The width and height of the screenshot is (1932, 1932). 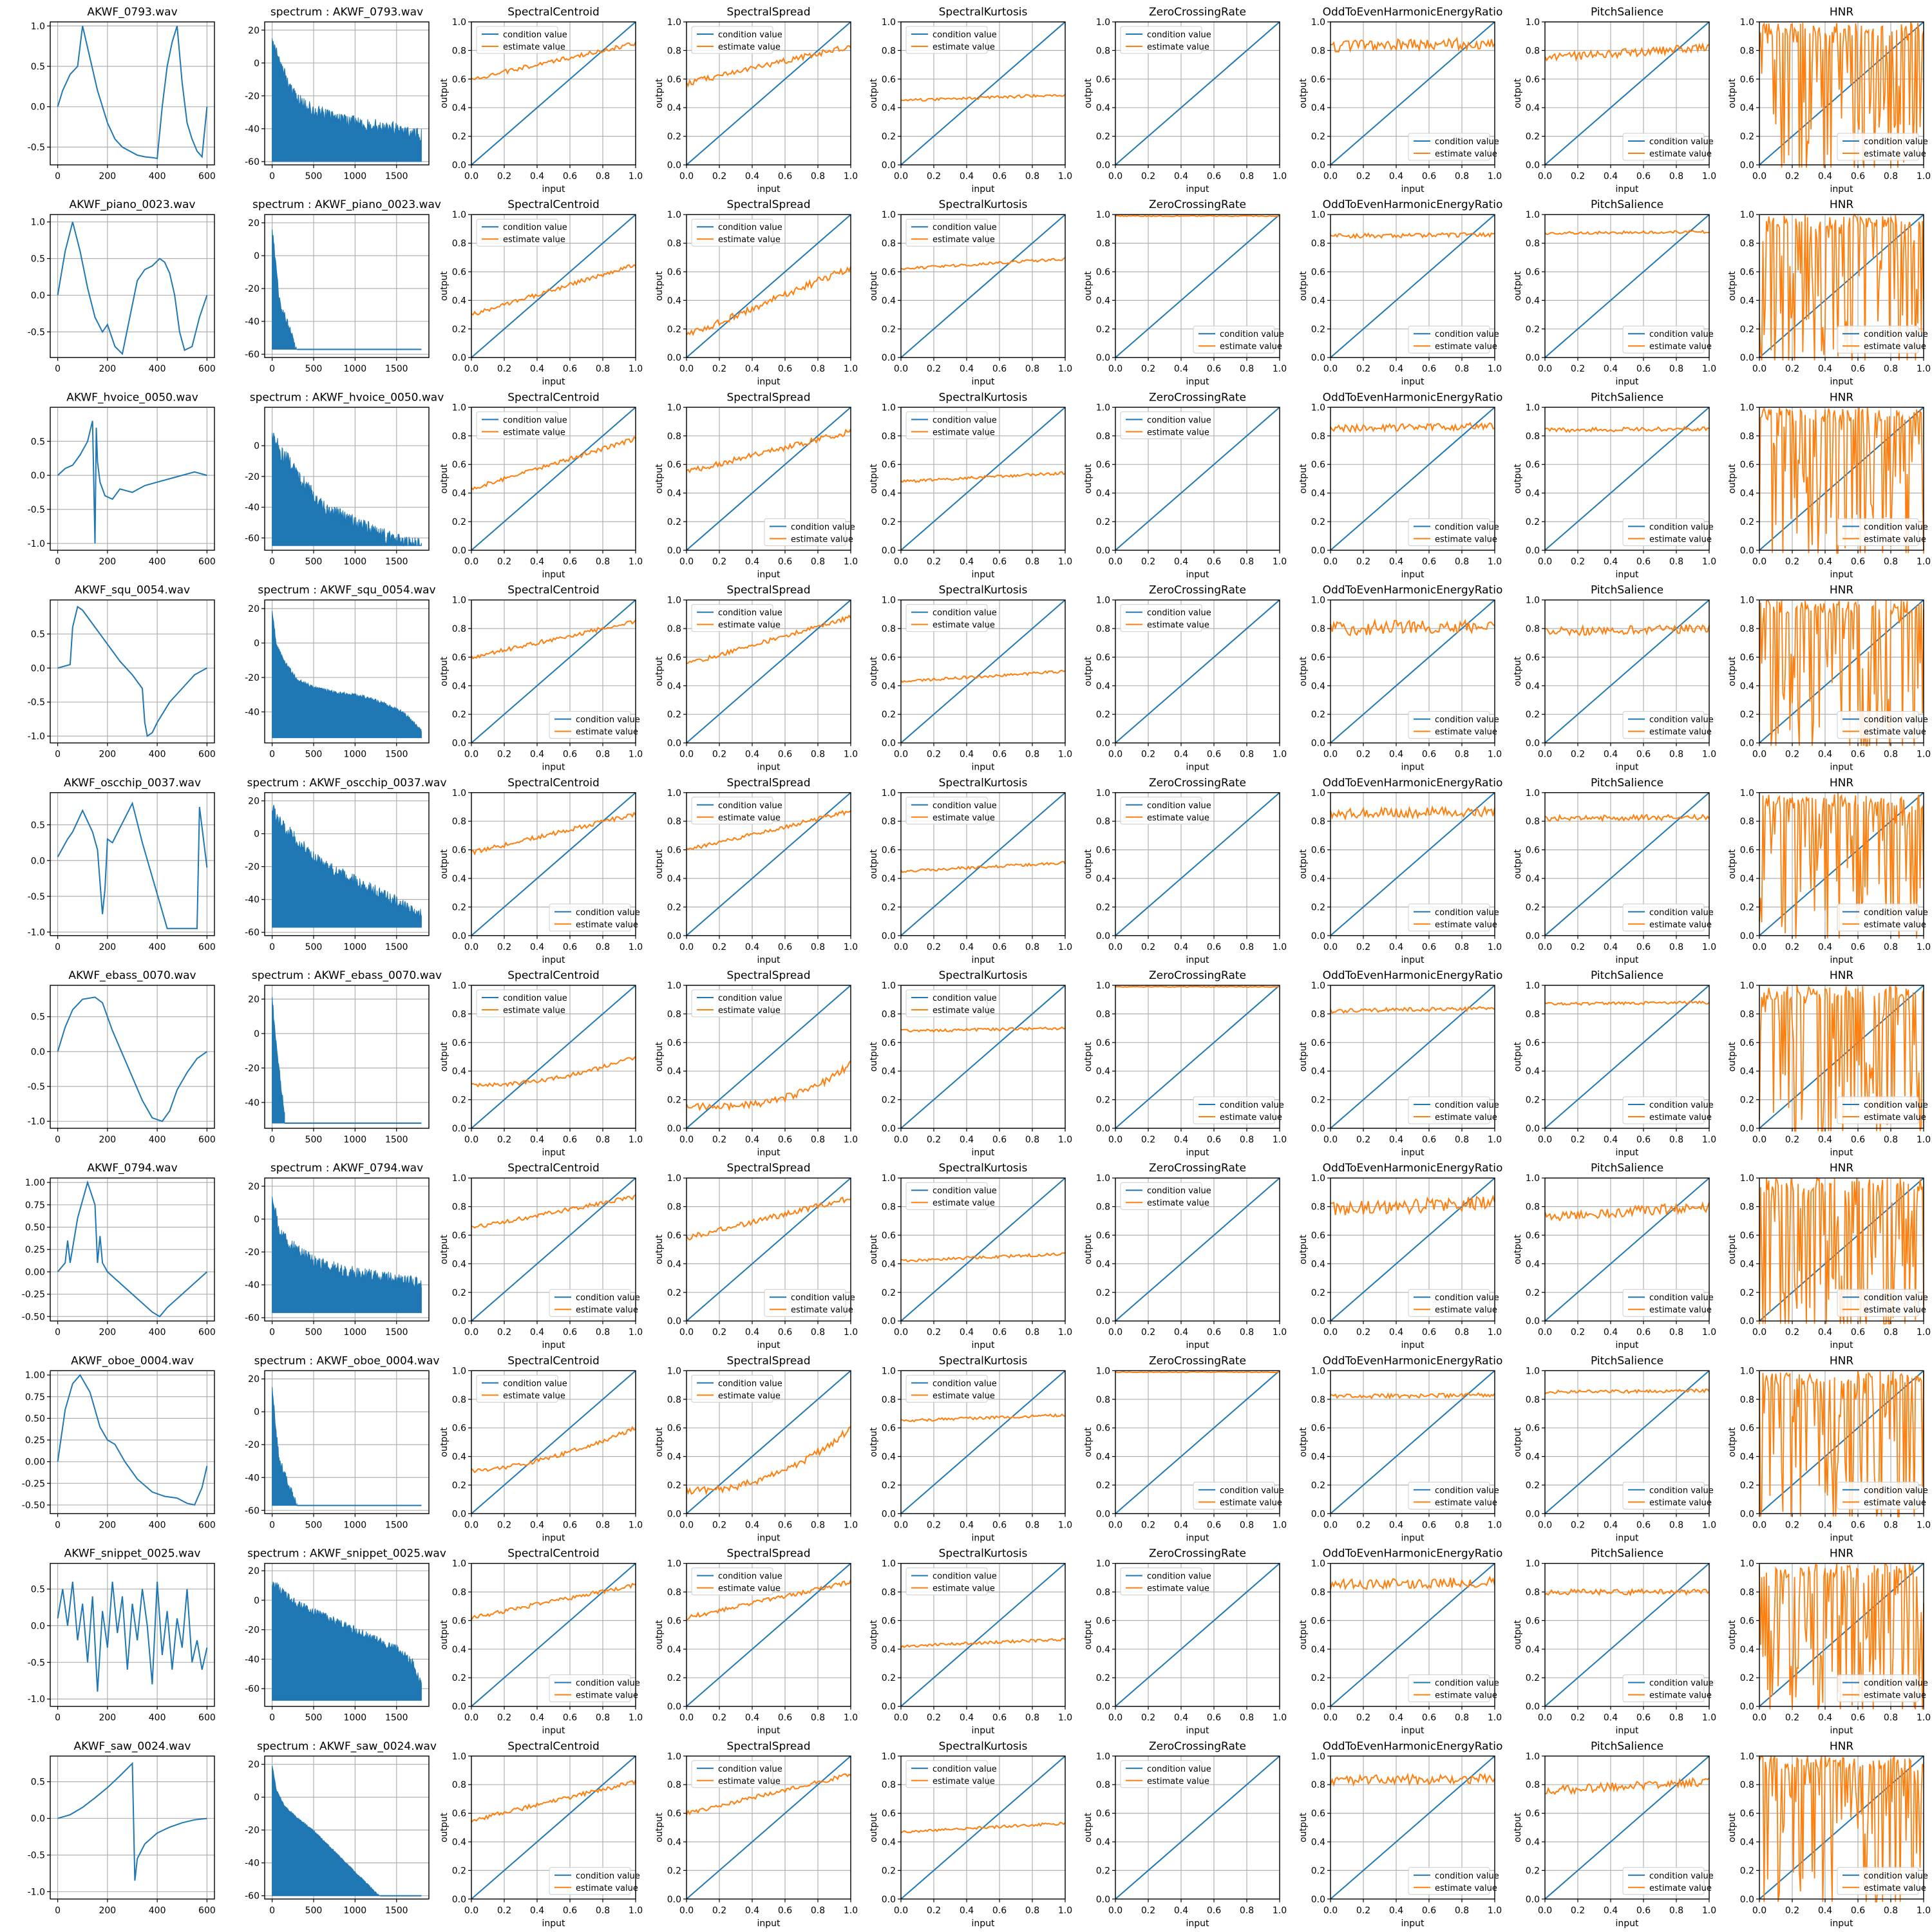 What do you see at coordinates (347, 975) in the screenshot?
I see `spectrum-title: spectrum : AKWF_ebass_0070.wav` at bounding box center [347, 975].